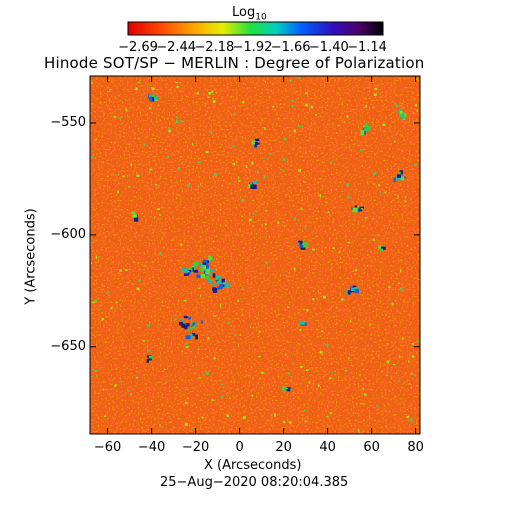  I want to click on y-axis-label: Y (Arcseconds), so click(31, 256).